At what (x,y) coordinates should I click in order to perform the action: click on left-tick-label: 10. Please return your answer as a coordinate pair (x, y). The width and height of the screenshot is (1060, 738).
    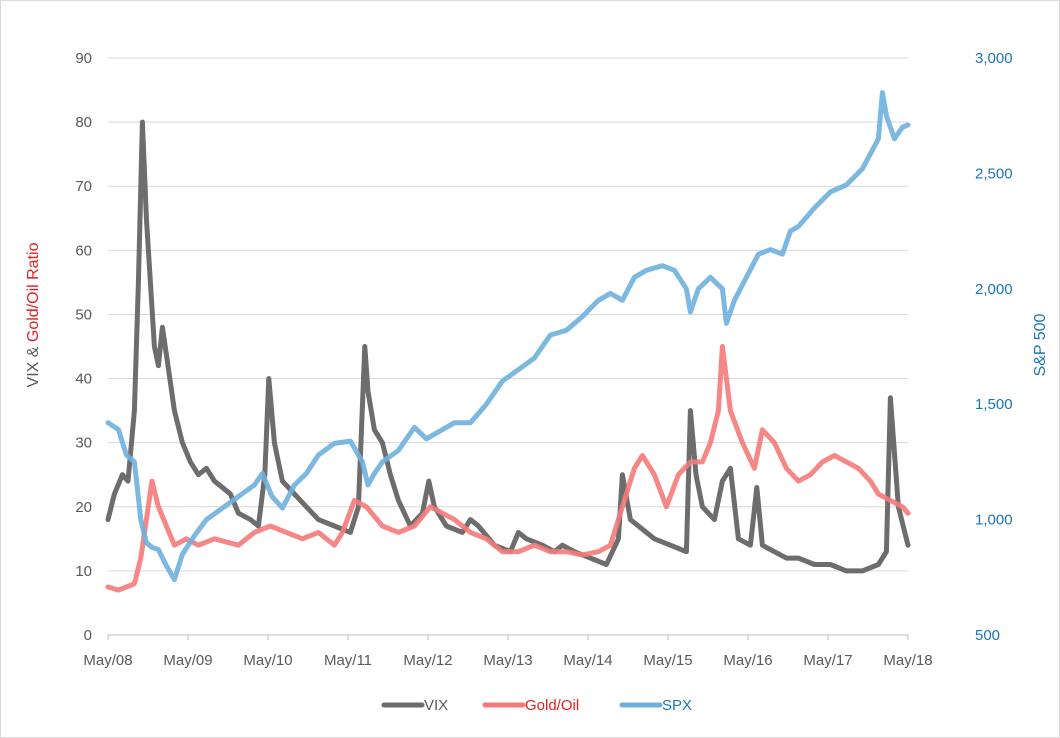
    Looking at the image, I should click on (83, 571).